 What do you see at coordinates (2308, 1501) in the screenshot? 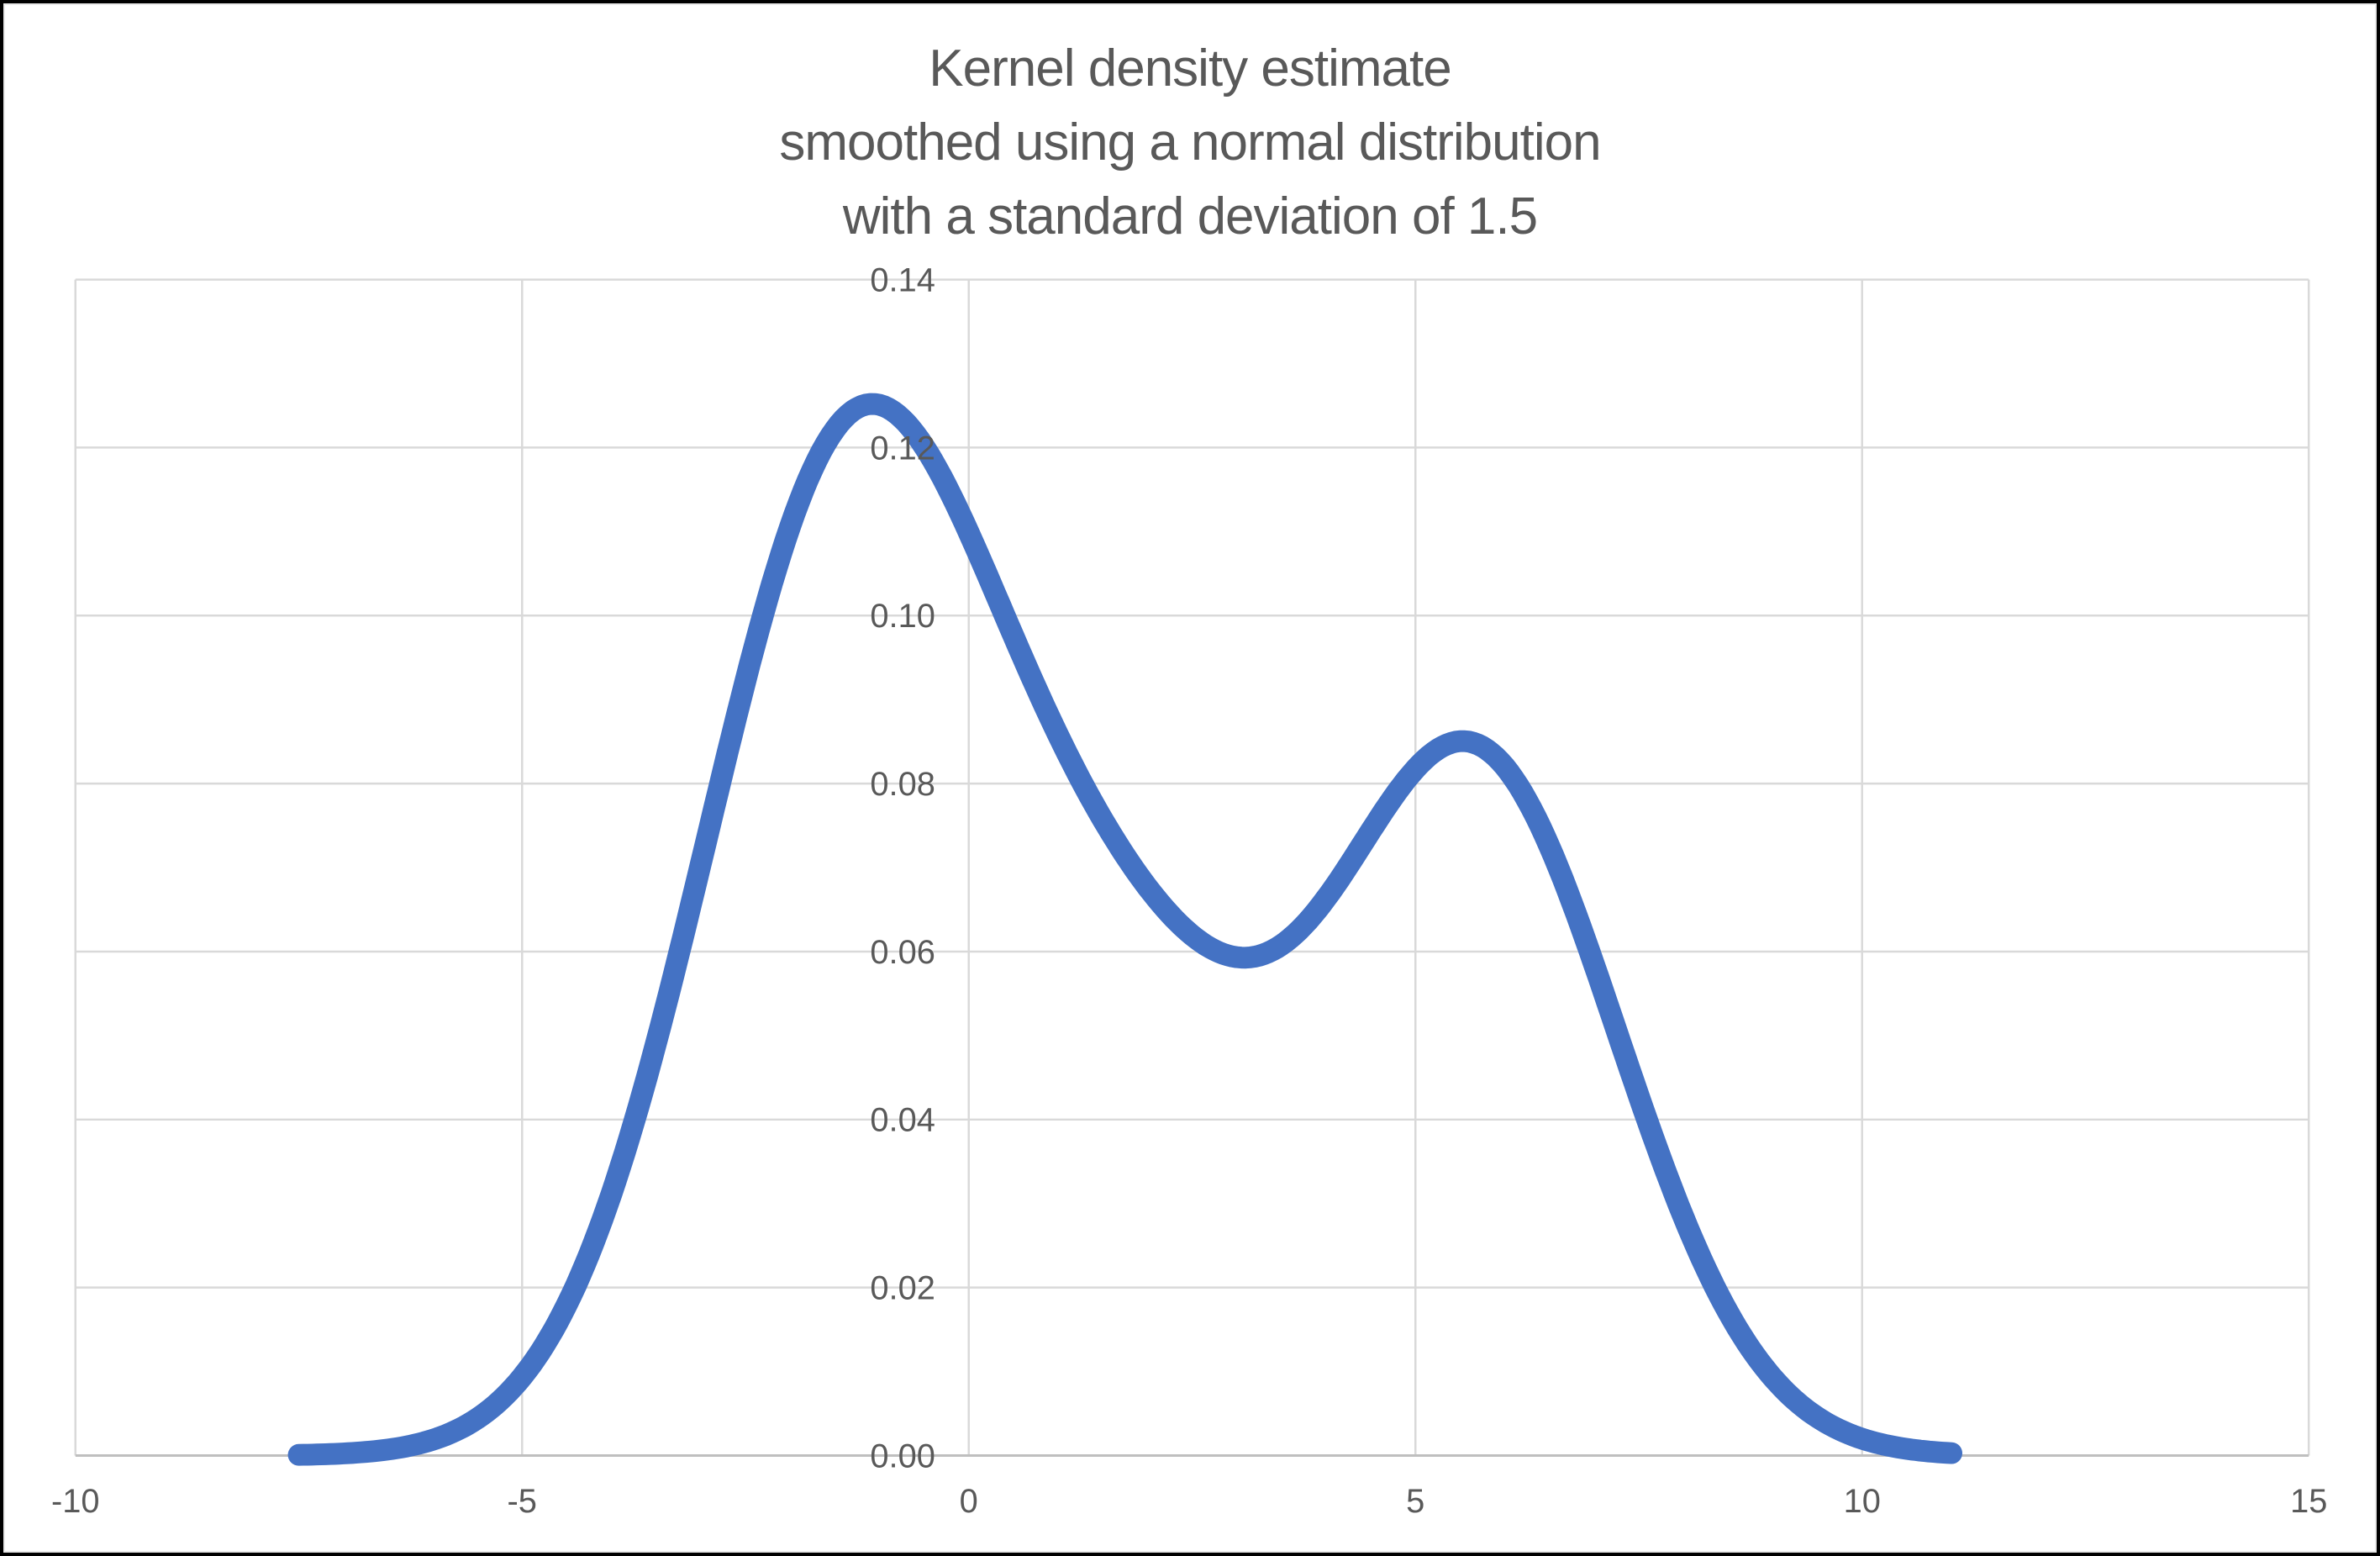
I see `x-tick-label: 15` at bounding box center [2308, 1501].